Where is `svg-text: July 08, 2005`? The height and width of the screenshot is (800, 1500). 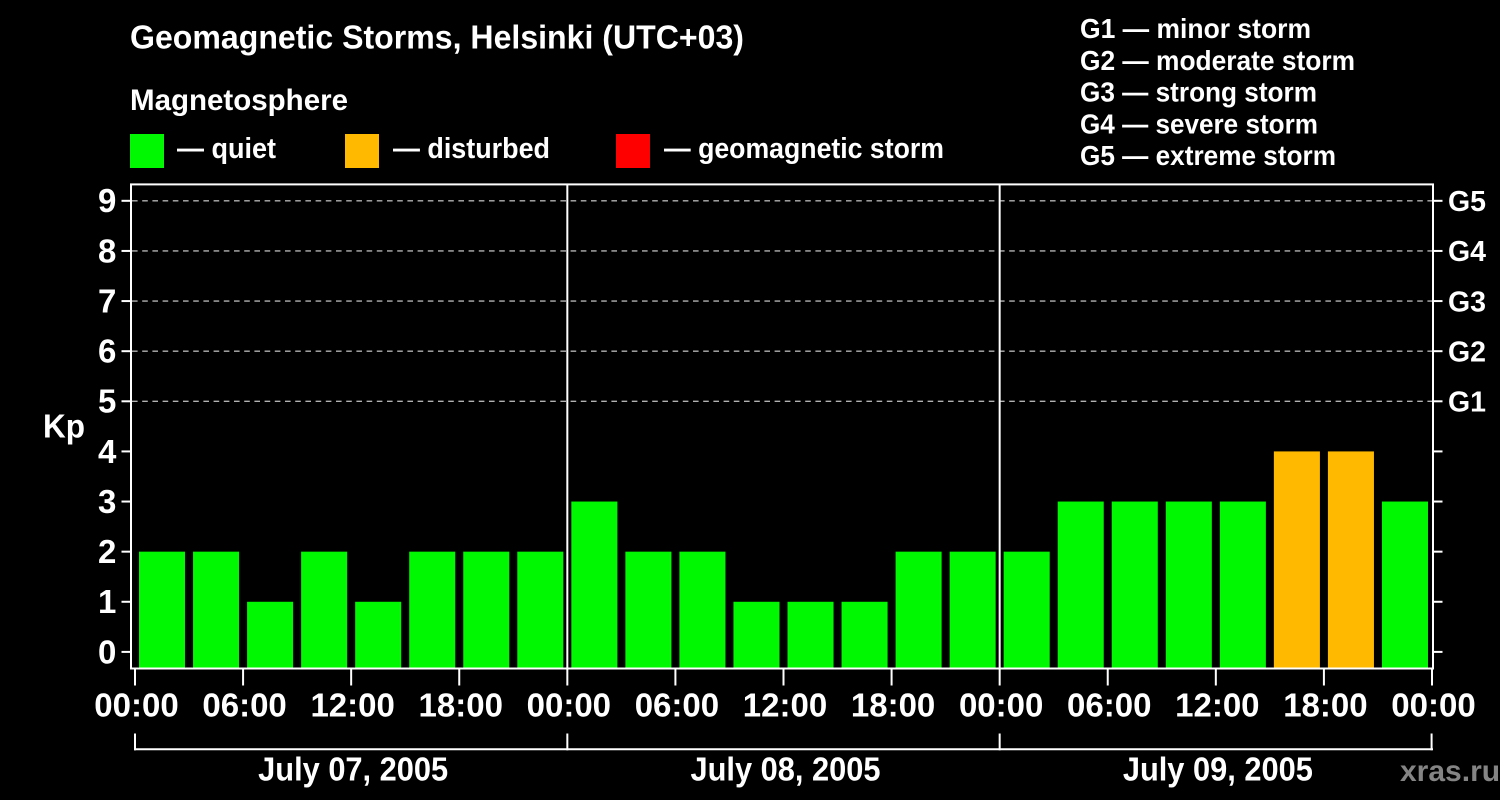 svg-text: July 08, 2005 is located at coordinates (785, 769).